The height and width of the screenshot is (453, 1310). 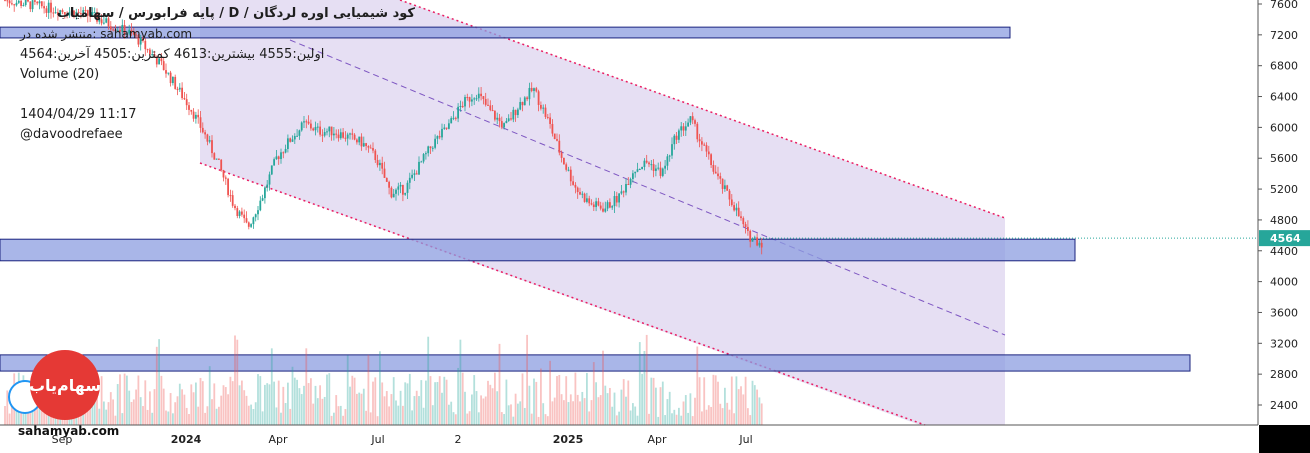 What do you see at coordinates (1284, 97) in the screenshot?
I see `price-tick-label: 6400` at bounding box center [1284, 97].